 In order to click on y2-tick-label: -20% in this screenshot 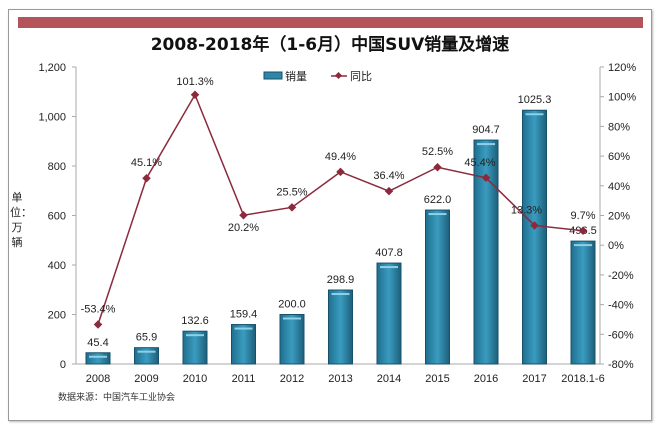, I will do `click(621, 276)`.